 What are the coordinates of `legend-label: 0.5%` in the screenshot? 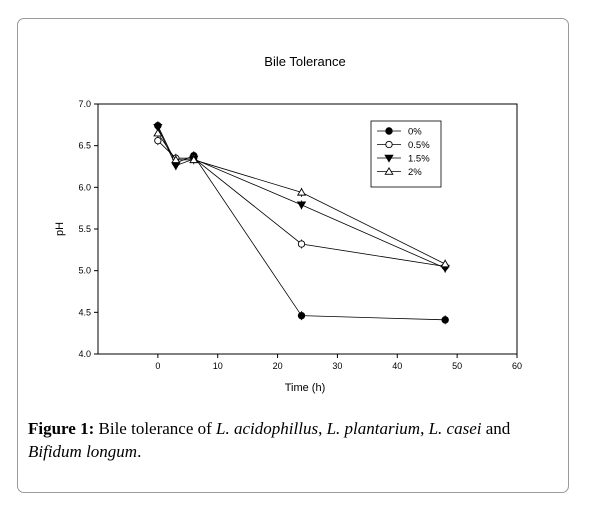 It's located at (419, 145).